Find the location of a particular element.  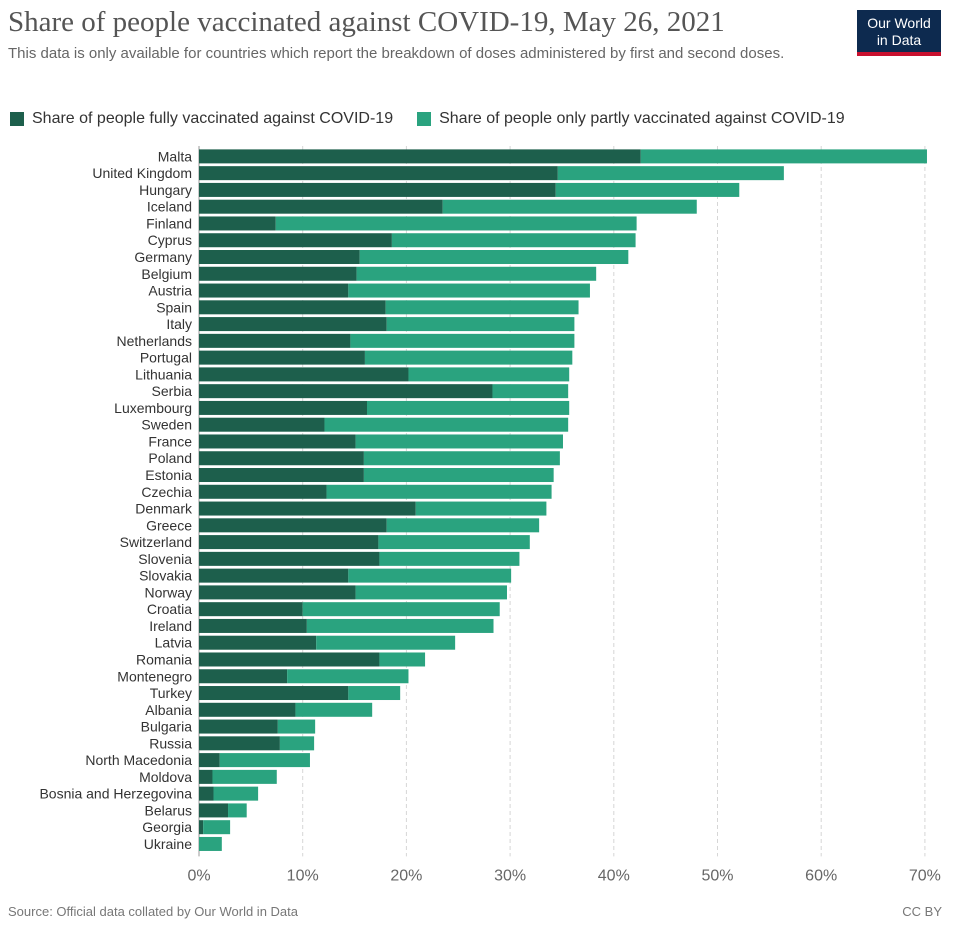

country-label: Slovenia is located at coordinates (165, 559).